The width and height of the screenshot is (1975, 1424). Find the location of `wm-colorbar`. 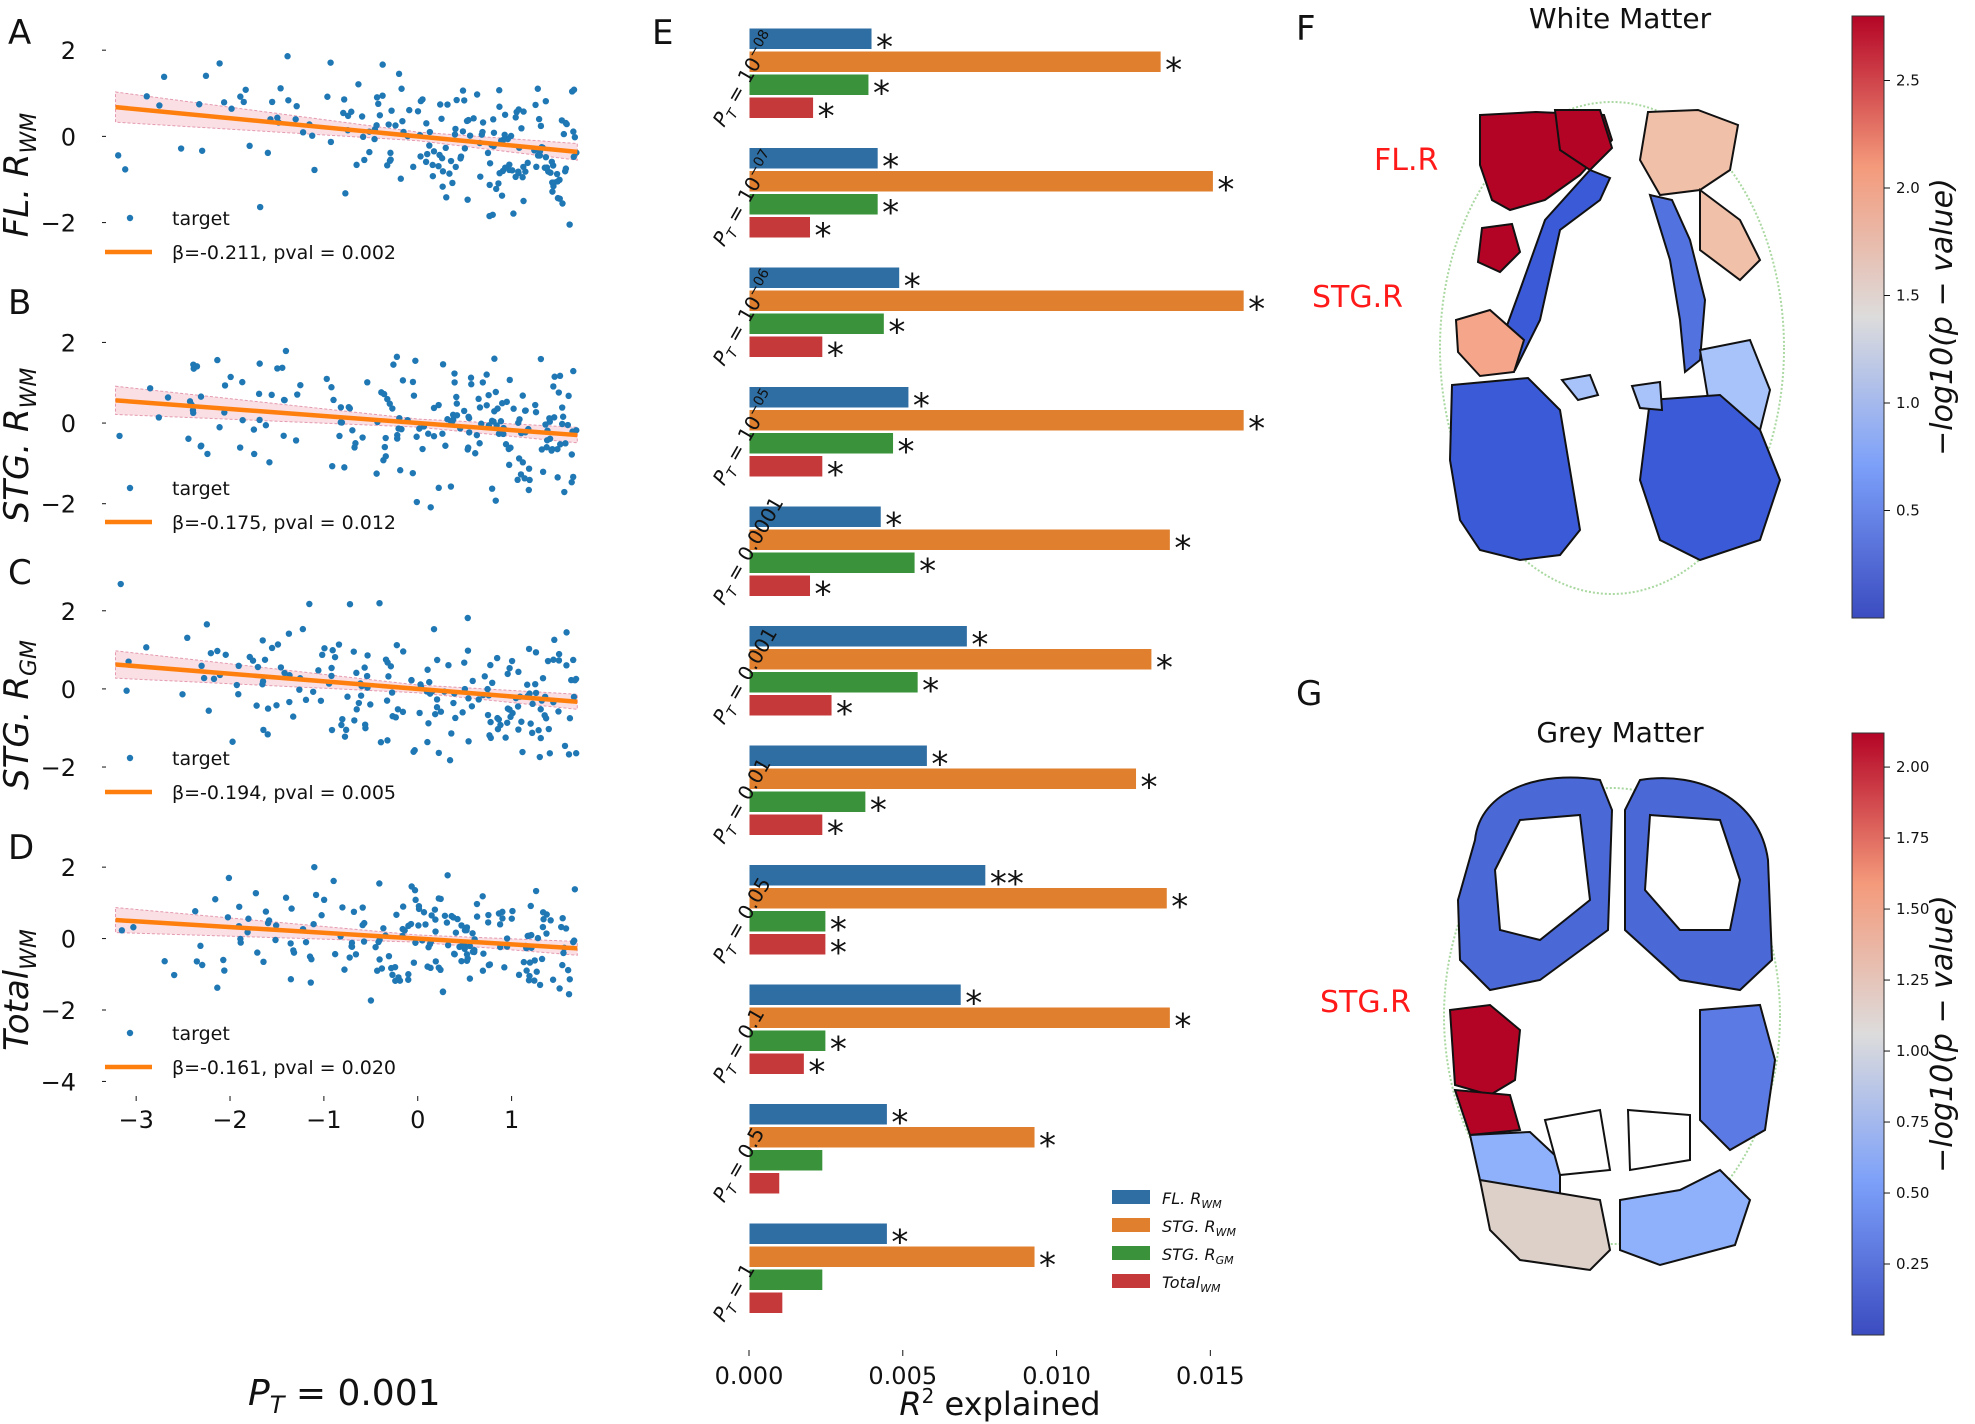

wm-colorbar is located at coordinates (1868, 317).